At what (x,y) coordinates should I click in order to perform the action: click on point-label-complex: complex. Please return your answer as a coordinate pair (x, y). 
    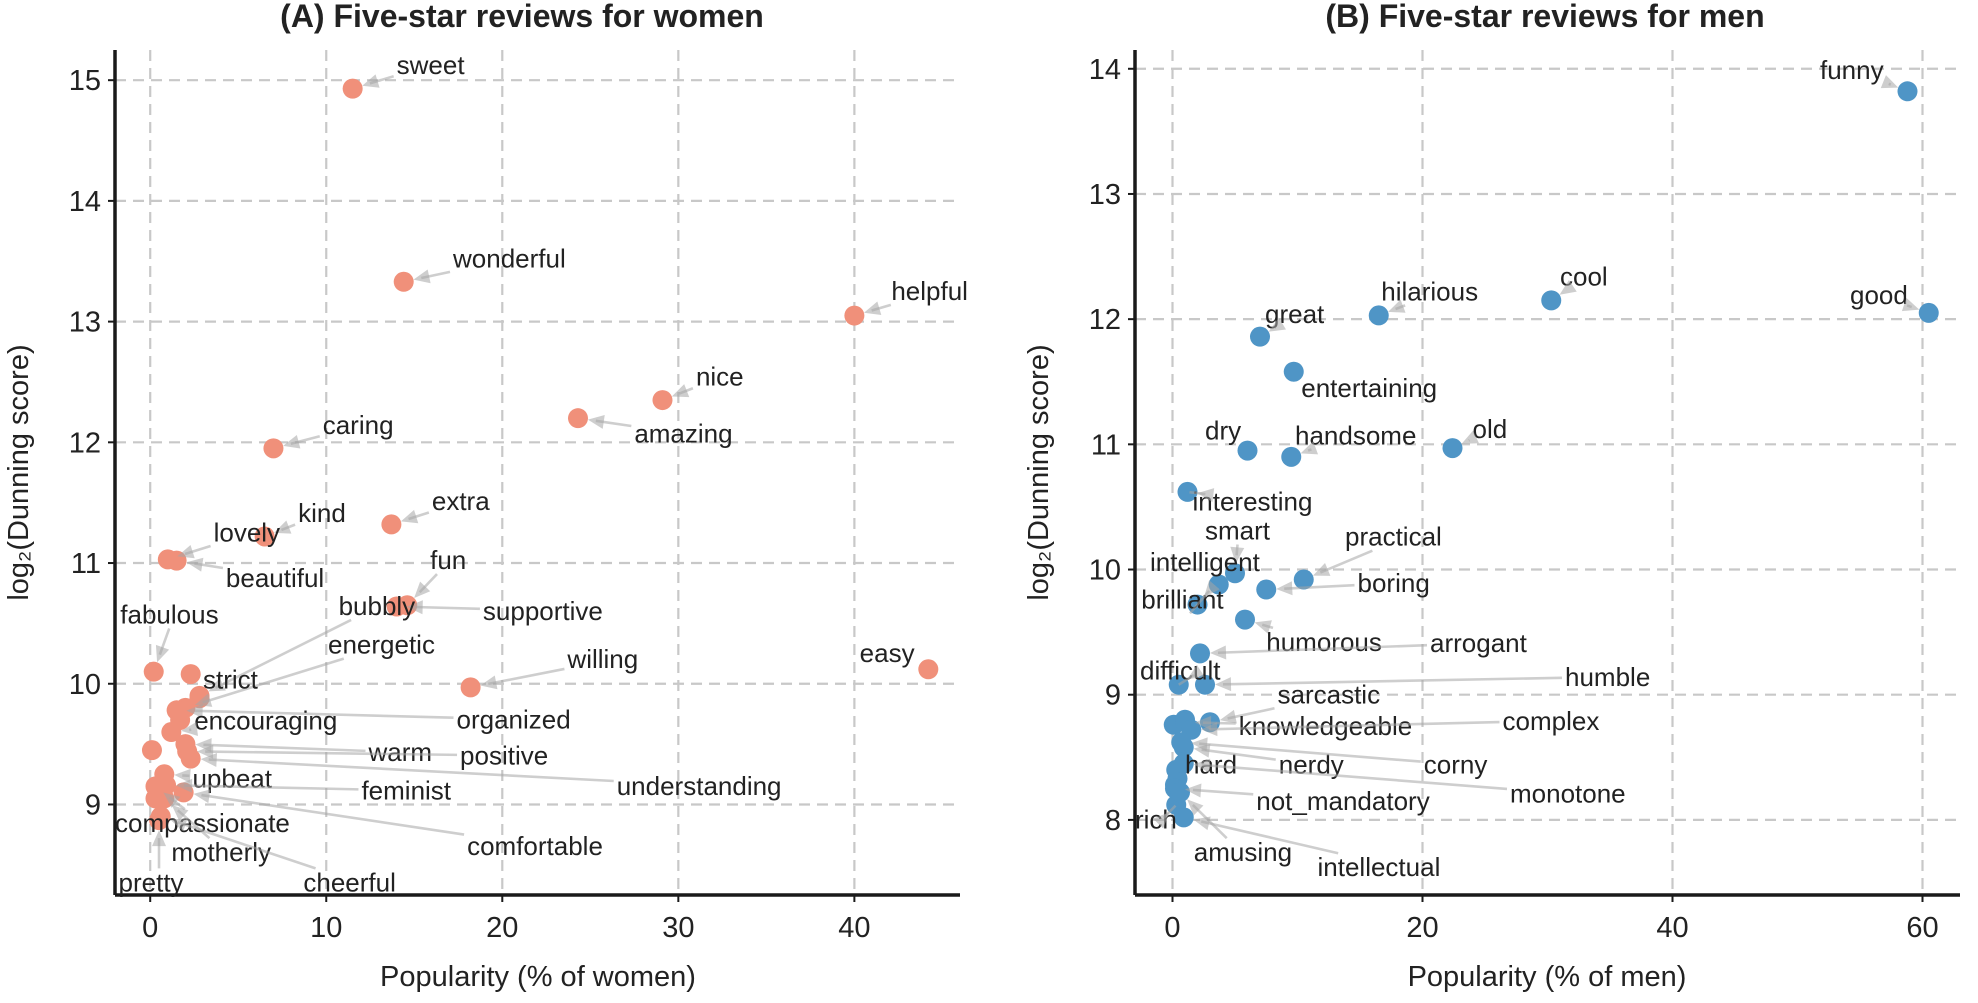
    Looking at the image, I should click on (1551, 721).